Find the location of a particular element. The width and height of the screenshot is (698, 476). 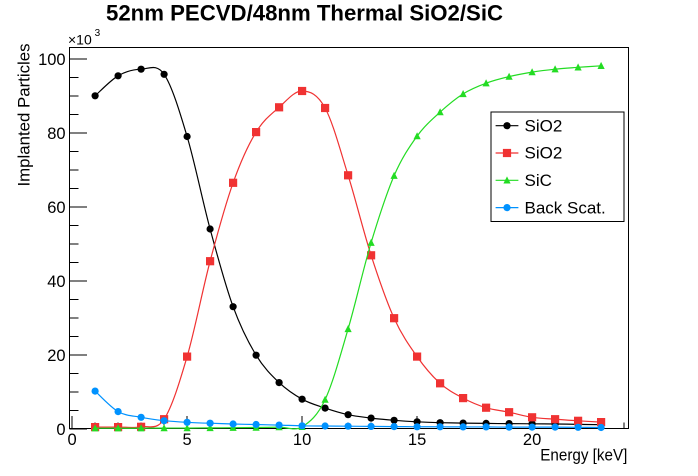

svg-text: 5 is located at coordinates (187, 440).